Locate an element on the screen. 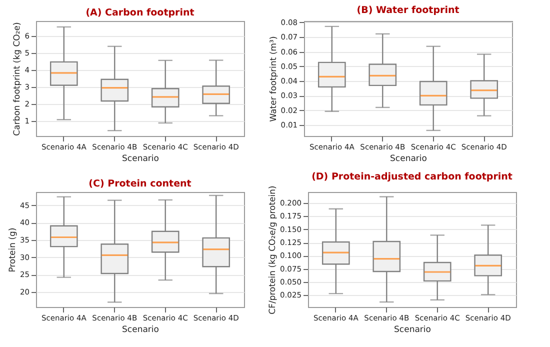  chart-title: (D) Protein-adjusted carbon footprint is located at coordinates (412, 177).